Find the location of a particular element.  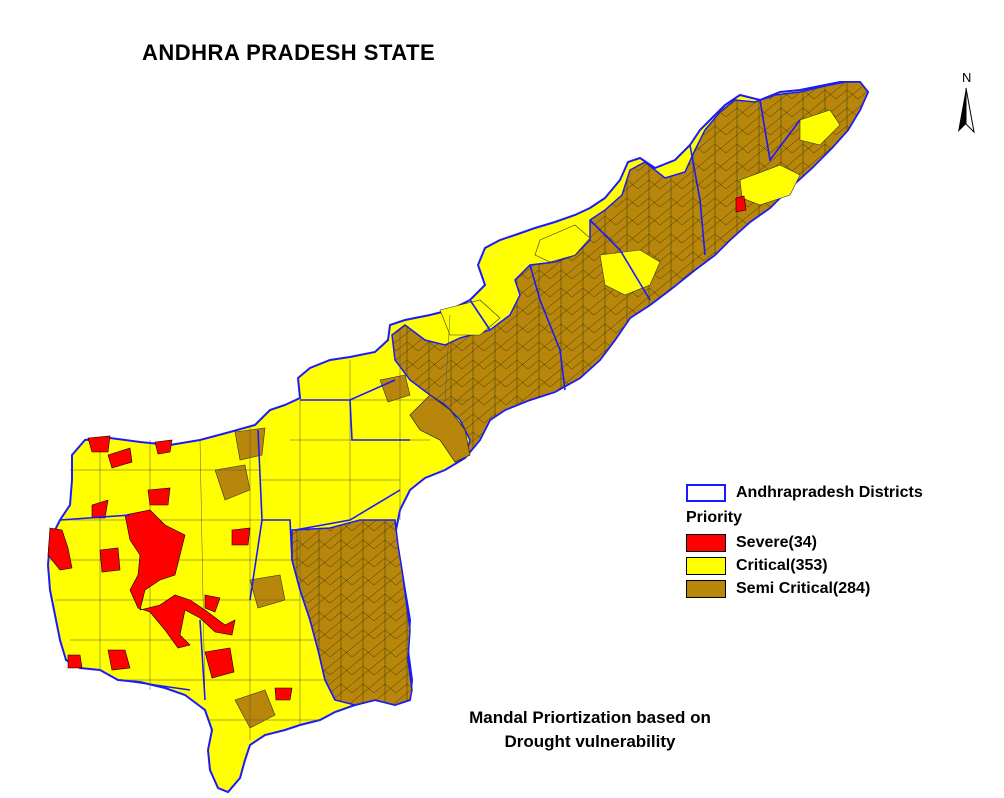

north-label: N is located at coordinates (967, 77).